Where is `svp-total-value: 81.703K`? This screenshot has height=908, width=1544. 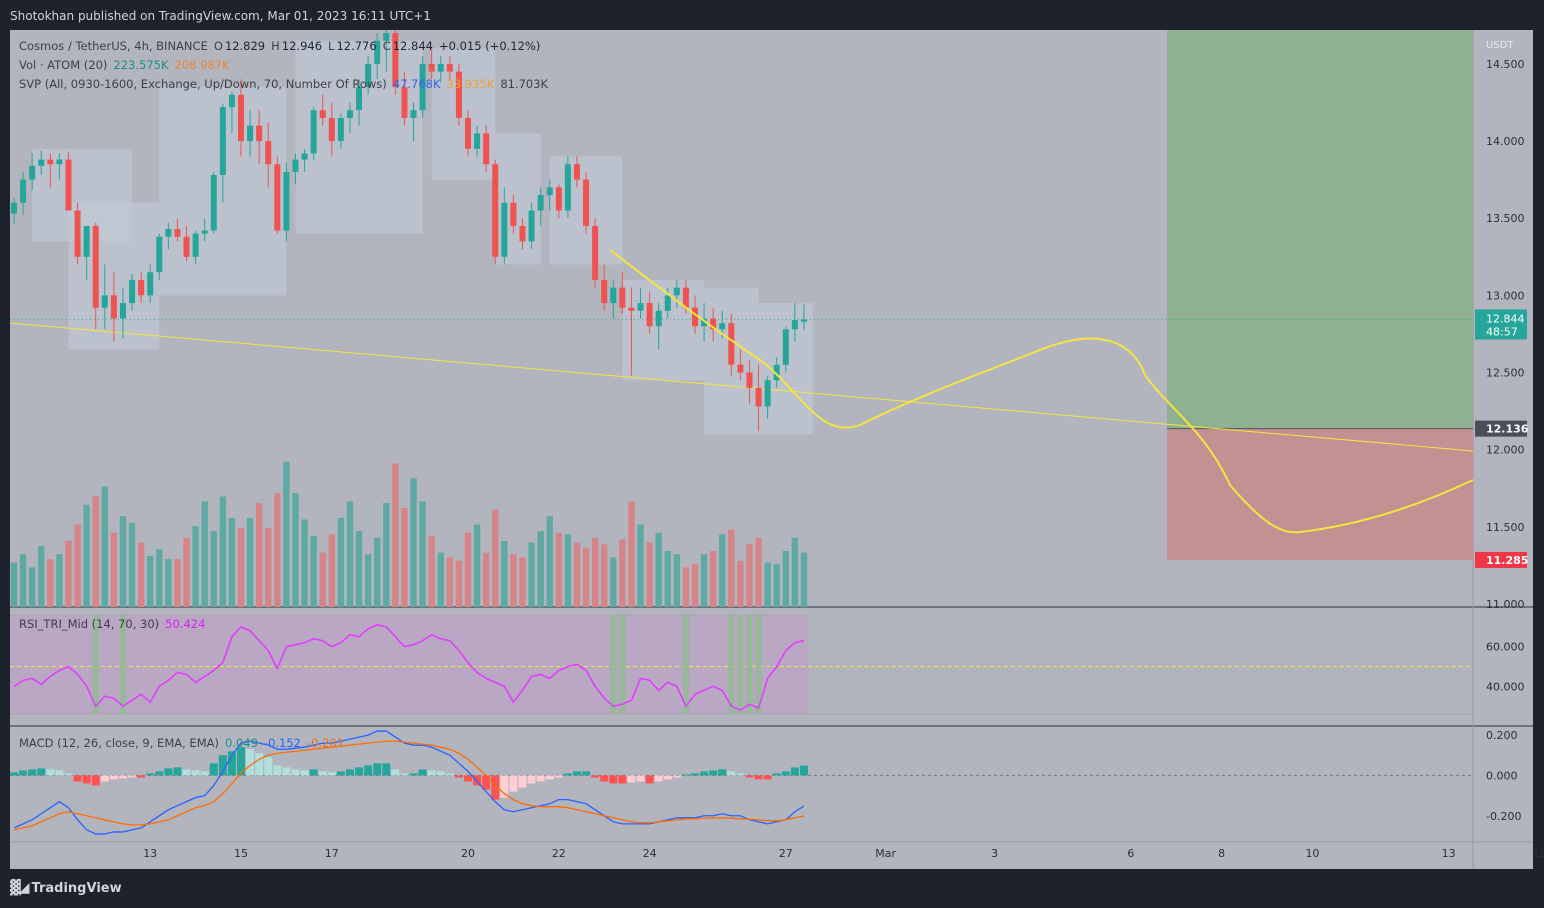
svp-total-value: 81.703K is located at coordinates (524, 84).